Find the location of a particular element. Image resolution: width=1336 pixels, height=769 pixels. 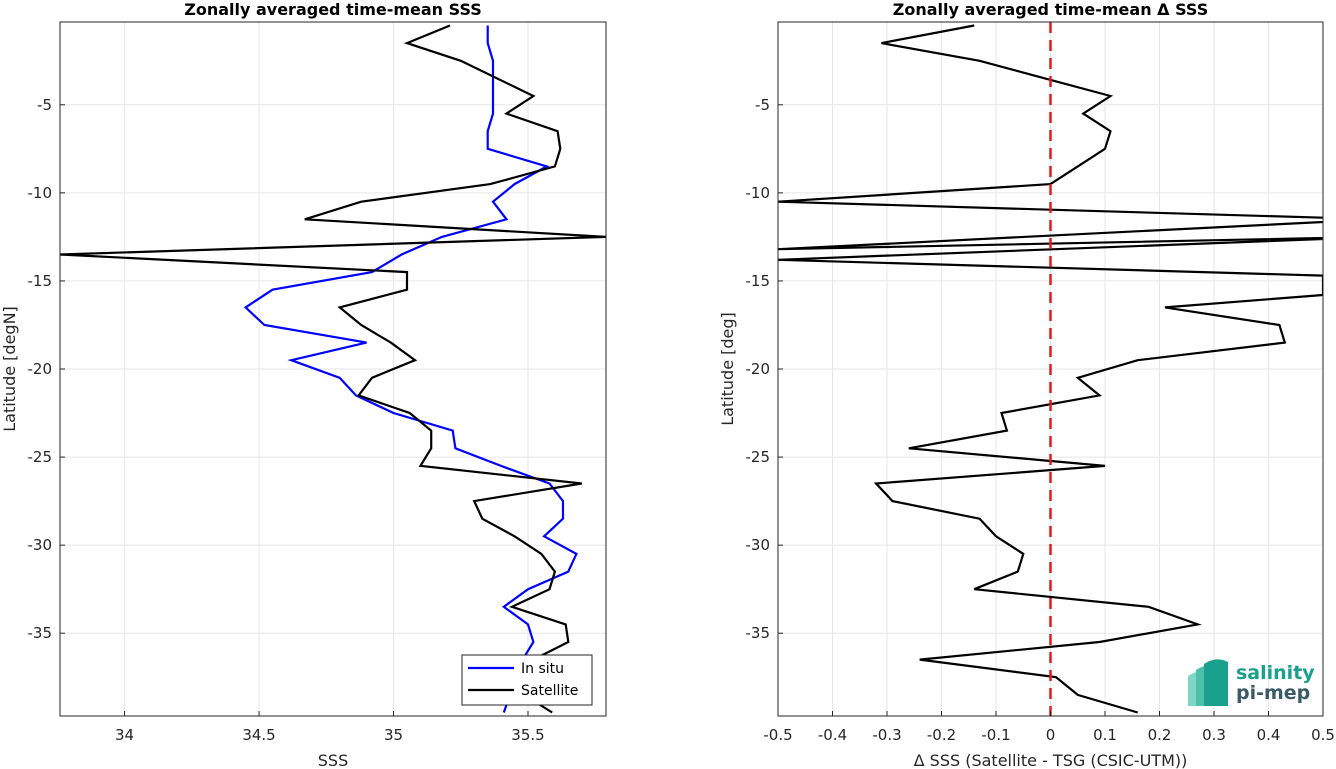

x-tick-label: 0.3 is located at coordinates (1214, 735).